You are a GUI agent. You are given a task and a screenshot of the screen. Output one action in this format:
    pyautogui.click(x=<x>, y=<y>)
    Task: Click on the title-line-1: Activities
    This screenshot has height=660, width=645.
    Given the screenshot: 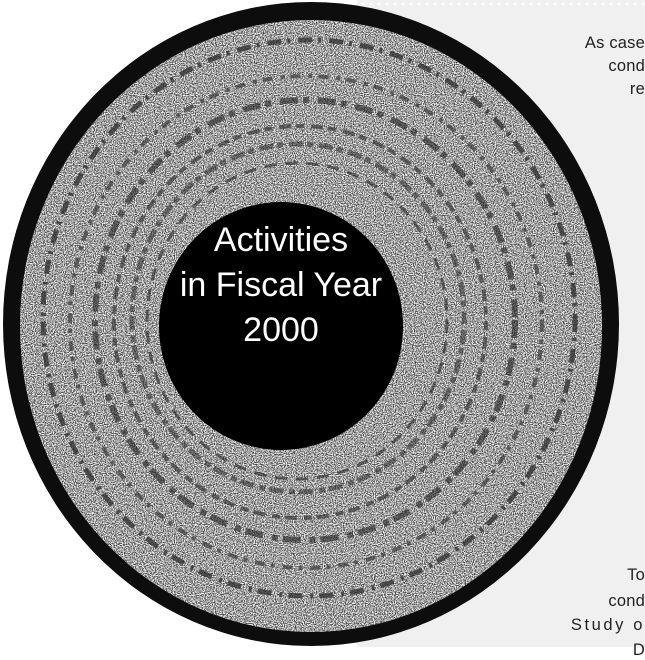 What is the action you would take?
    pyautogui.click(x=281, y=240)
    